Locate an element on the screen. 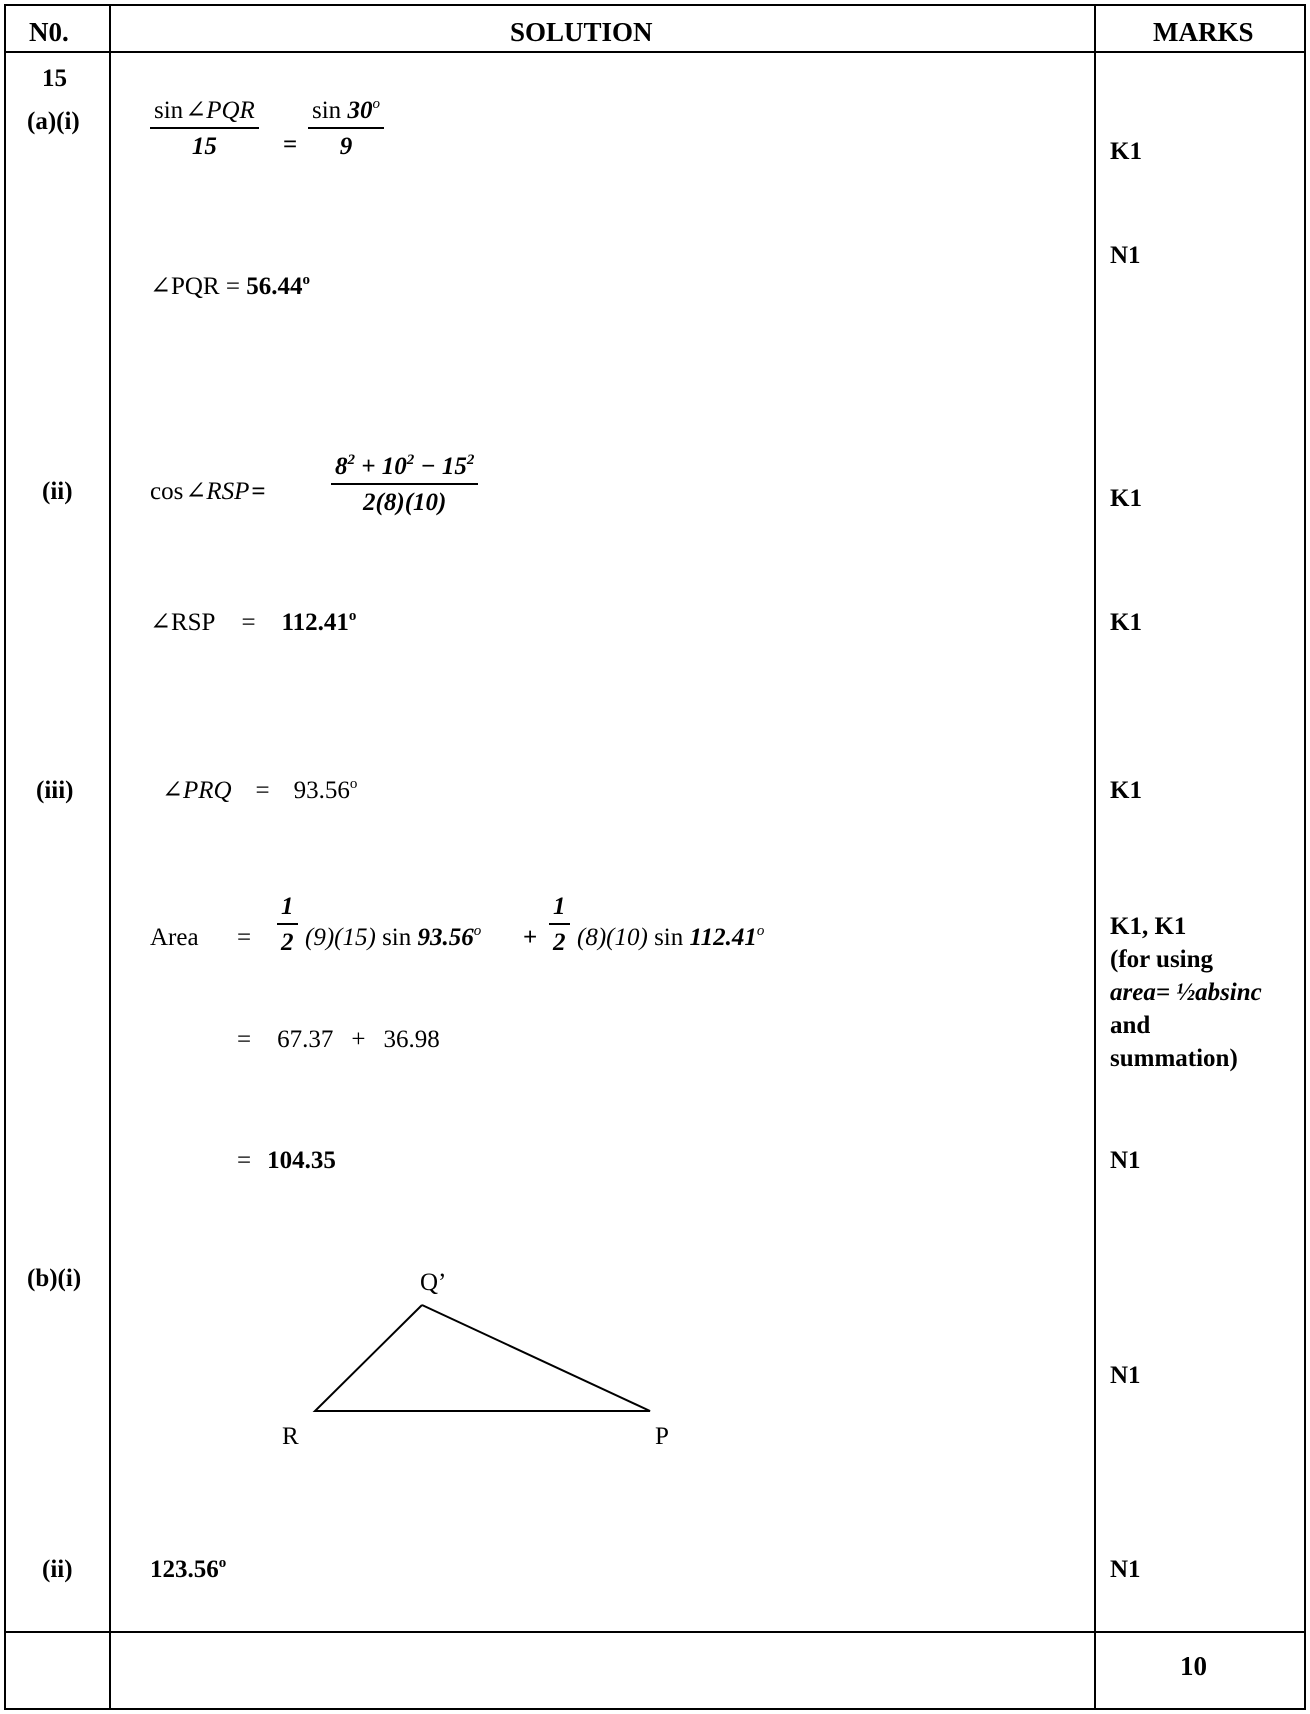  cosine-rule-fraction: 82 + 102 − 152 2(8)(10) is located at coordinates (405, 484).